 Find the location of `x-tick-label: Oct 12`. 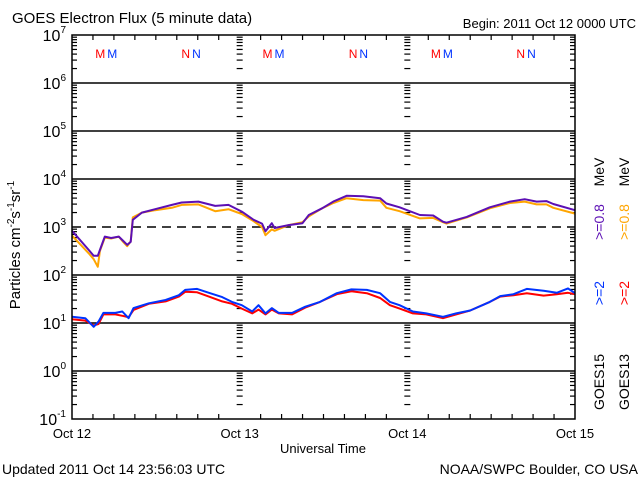

x-tick-label: Oct 12 is located at coordinates (72, 433).